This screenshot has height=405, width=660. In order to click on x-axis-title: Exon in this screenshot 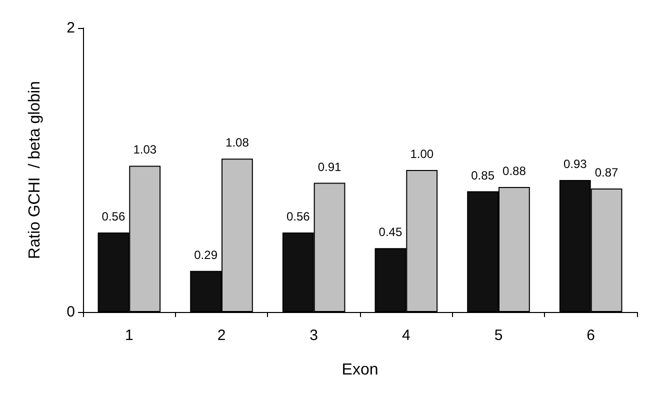, I will do `click(360, 370)`.